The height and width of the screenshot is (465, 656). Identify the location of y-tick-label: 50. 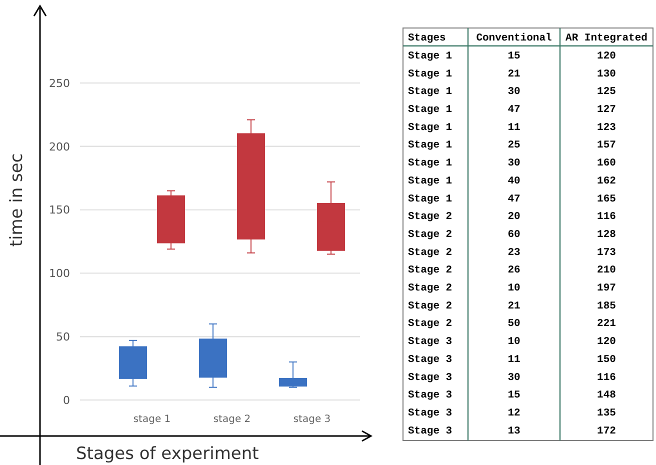
(63, 337).